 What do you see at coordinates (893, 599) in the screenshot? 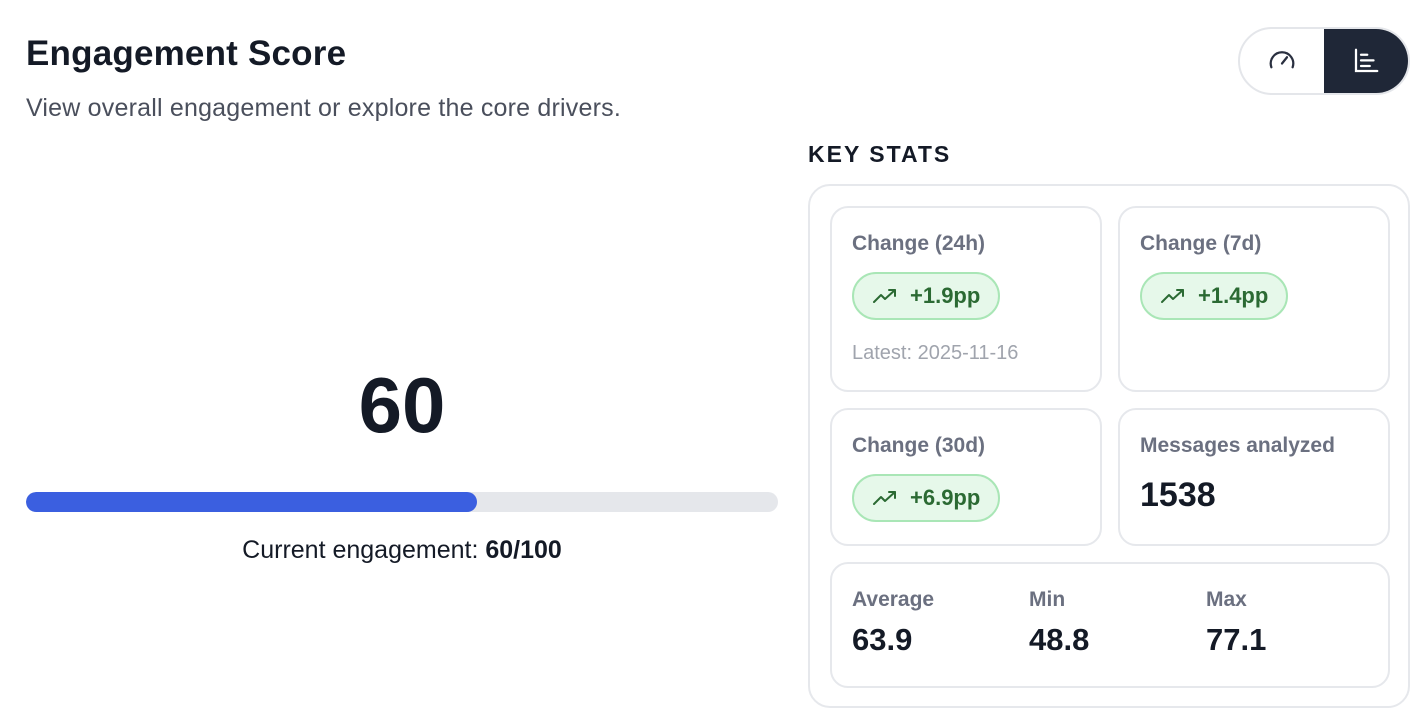
I see `average-label: Average` at bounding box center [893, 599].